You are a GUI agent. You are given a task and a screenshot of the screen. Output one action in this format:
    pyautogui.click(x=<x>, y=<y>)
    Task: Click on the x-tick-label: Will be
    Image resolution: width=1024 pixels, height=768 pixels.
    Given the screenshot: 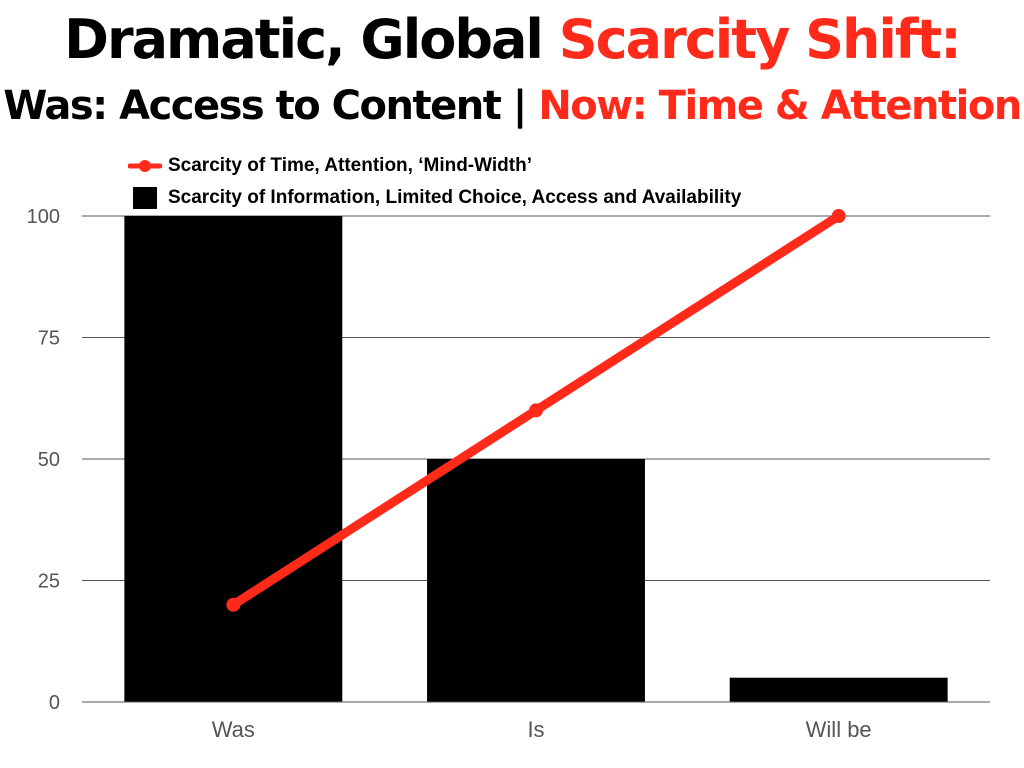 What is the action you would take?
    pyautogui.click(x=839, y=729)
    